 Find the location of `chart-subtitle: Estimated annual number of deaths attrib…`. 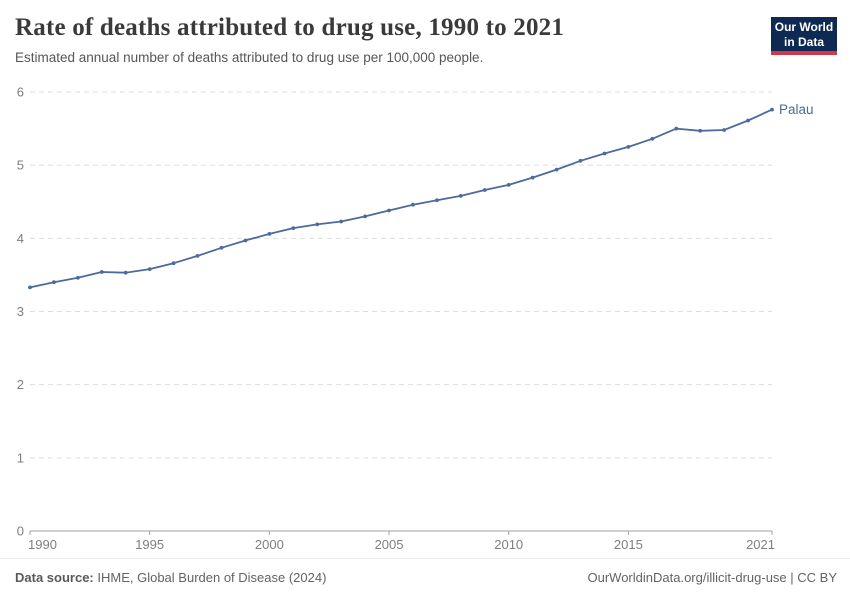

chart-subtitle: Estimated annual number of deaths attrib… is located at coordinates (249, 57).